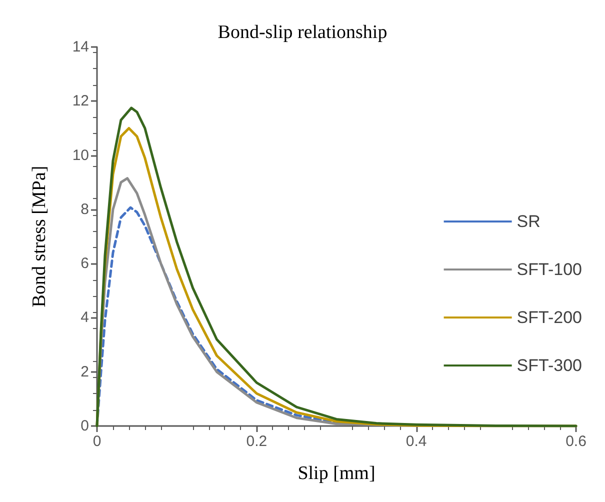  Describe the element at coordinates (549, 269) in the screenshot. I see `legend-label: SFT-100` at that location.